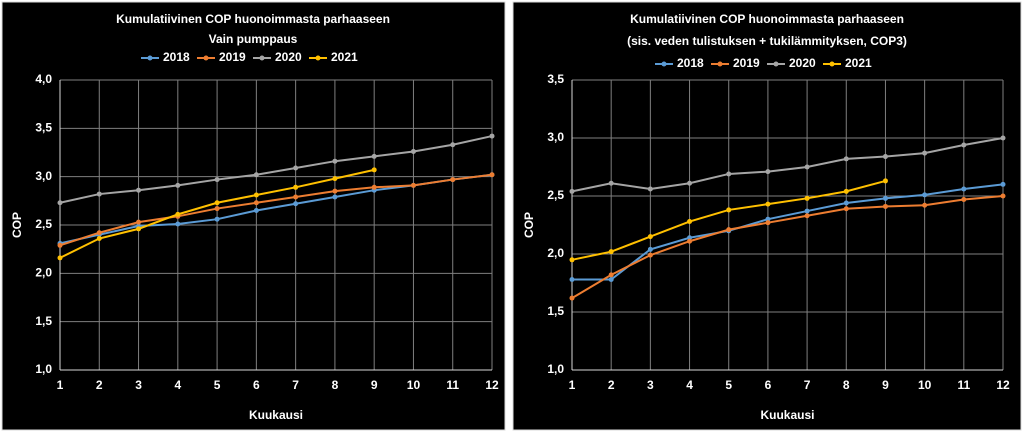  Describe the element at coordinates (555, 79) in the screenshot. I see `y-tick-label: 3,5` at that location.